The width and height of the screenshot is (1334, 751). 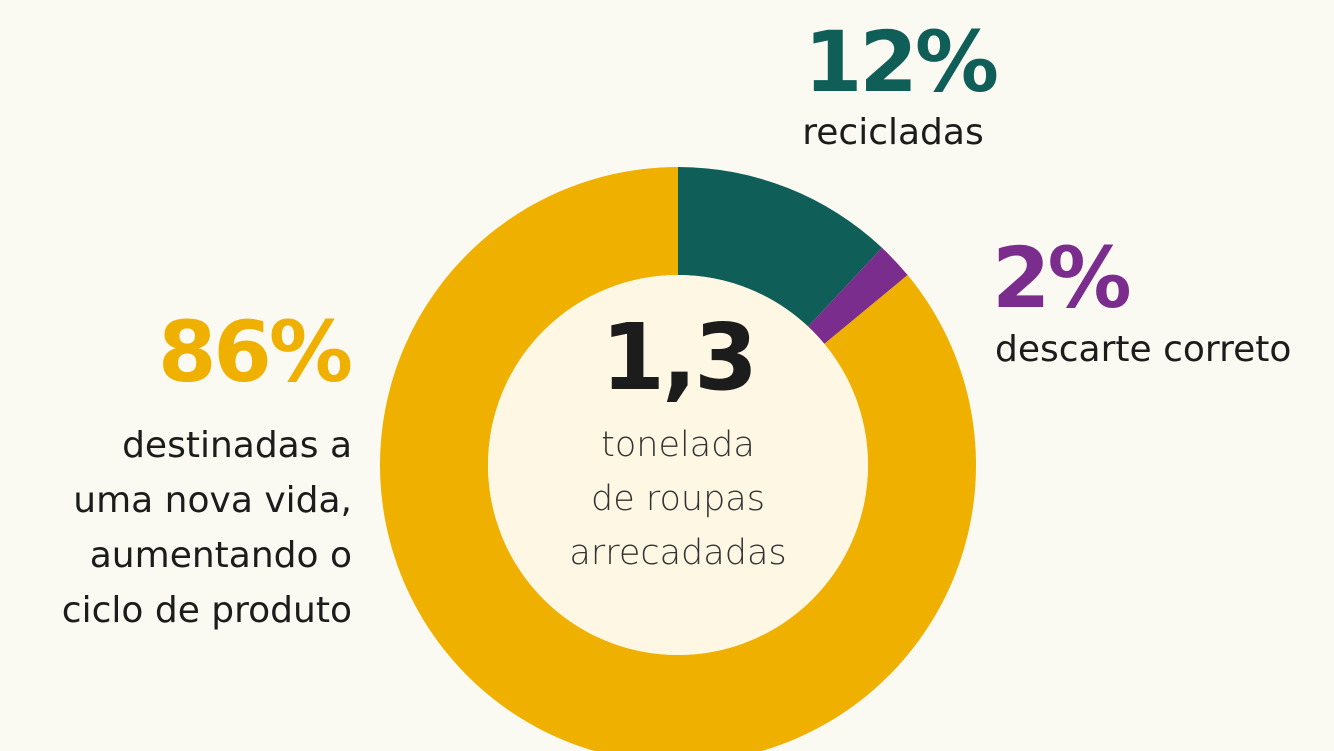 I want to click on category-label: recicladas, so click(x=893, y=132).